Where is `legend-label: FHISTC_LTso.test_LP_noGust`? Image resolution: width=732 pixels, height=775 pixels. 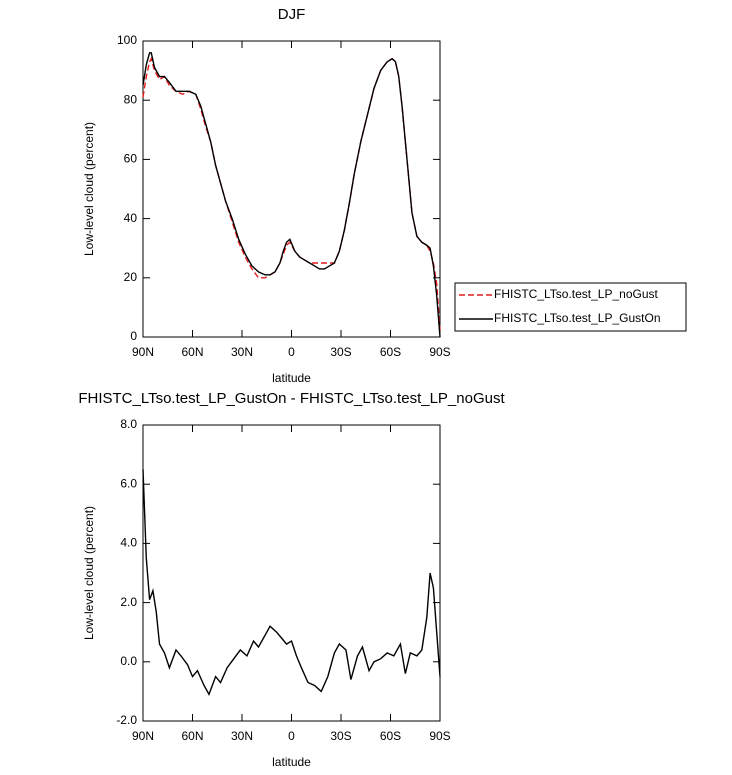 legend-label: FHISTC_LTso.test_LP_noGust is located at coordinates (576, 294).